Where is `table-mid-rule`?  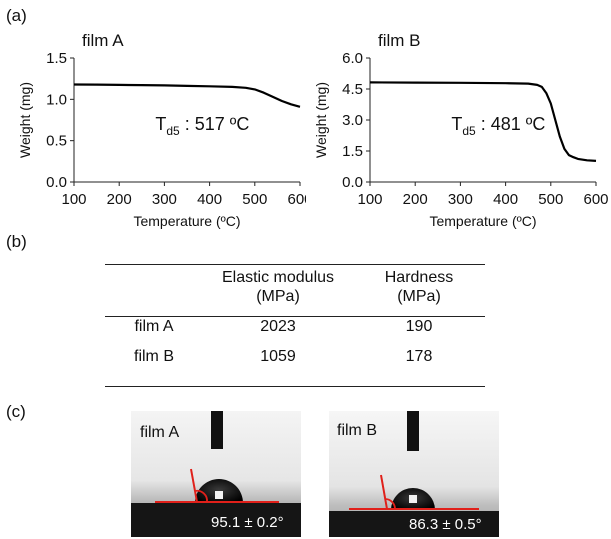
table-mid-rule is located at coordinates (295, 317).